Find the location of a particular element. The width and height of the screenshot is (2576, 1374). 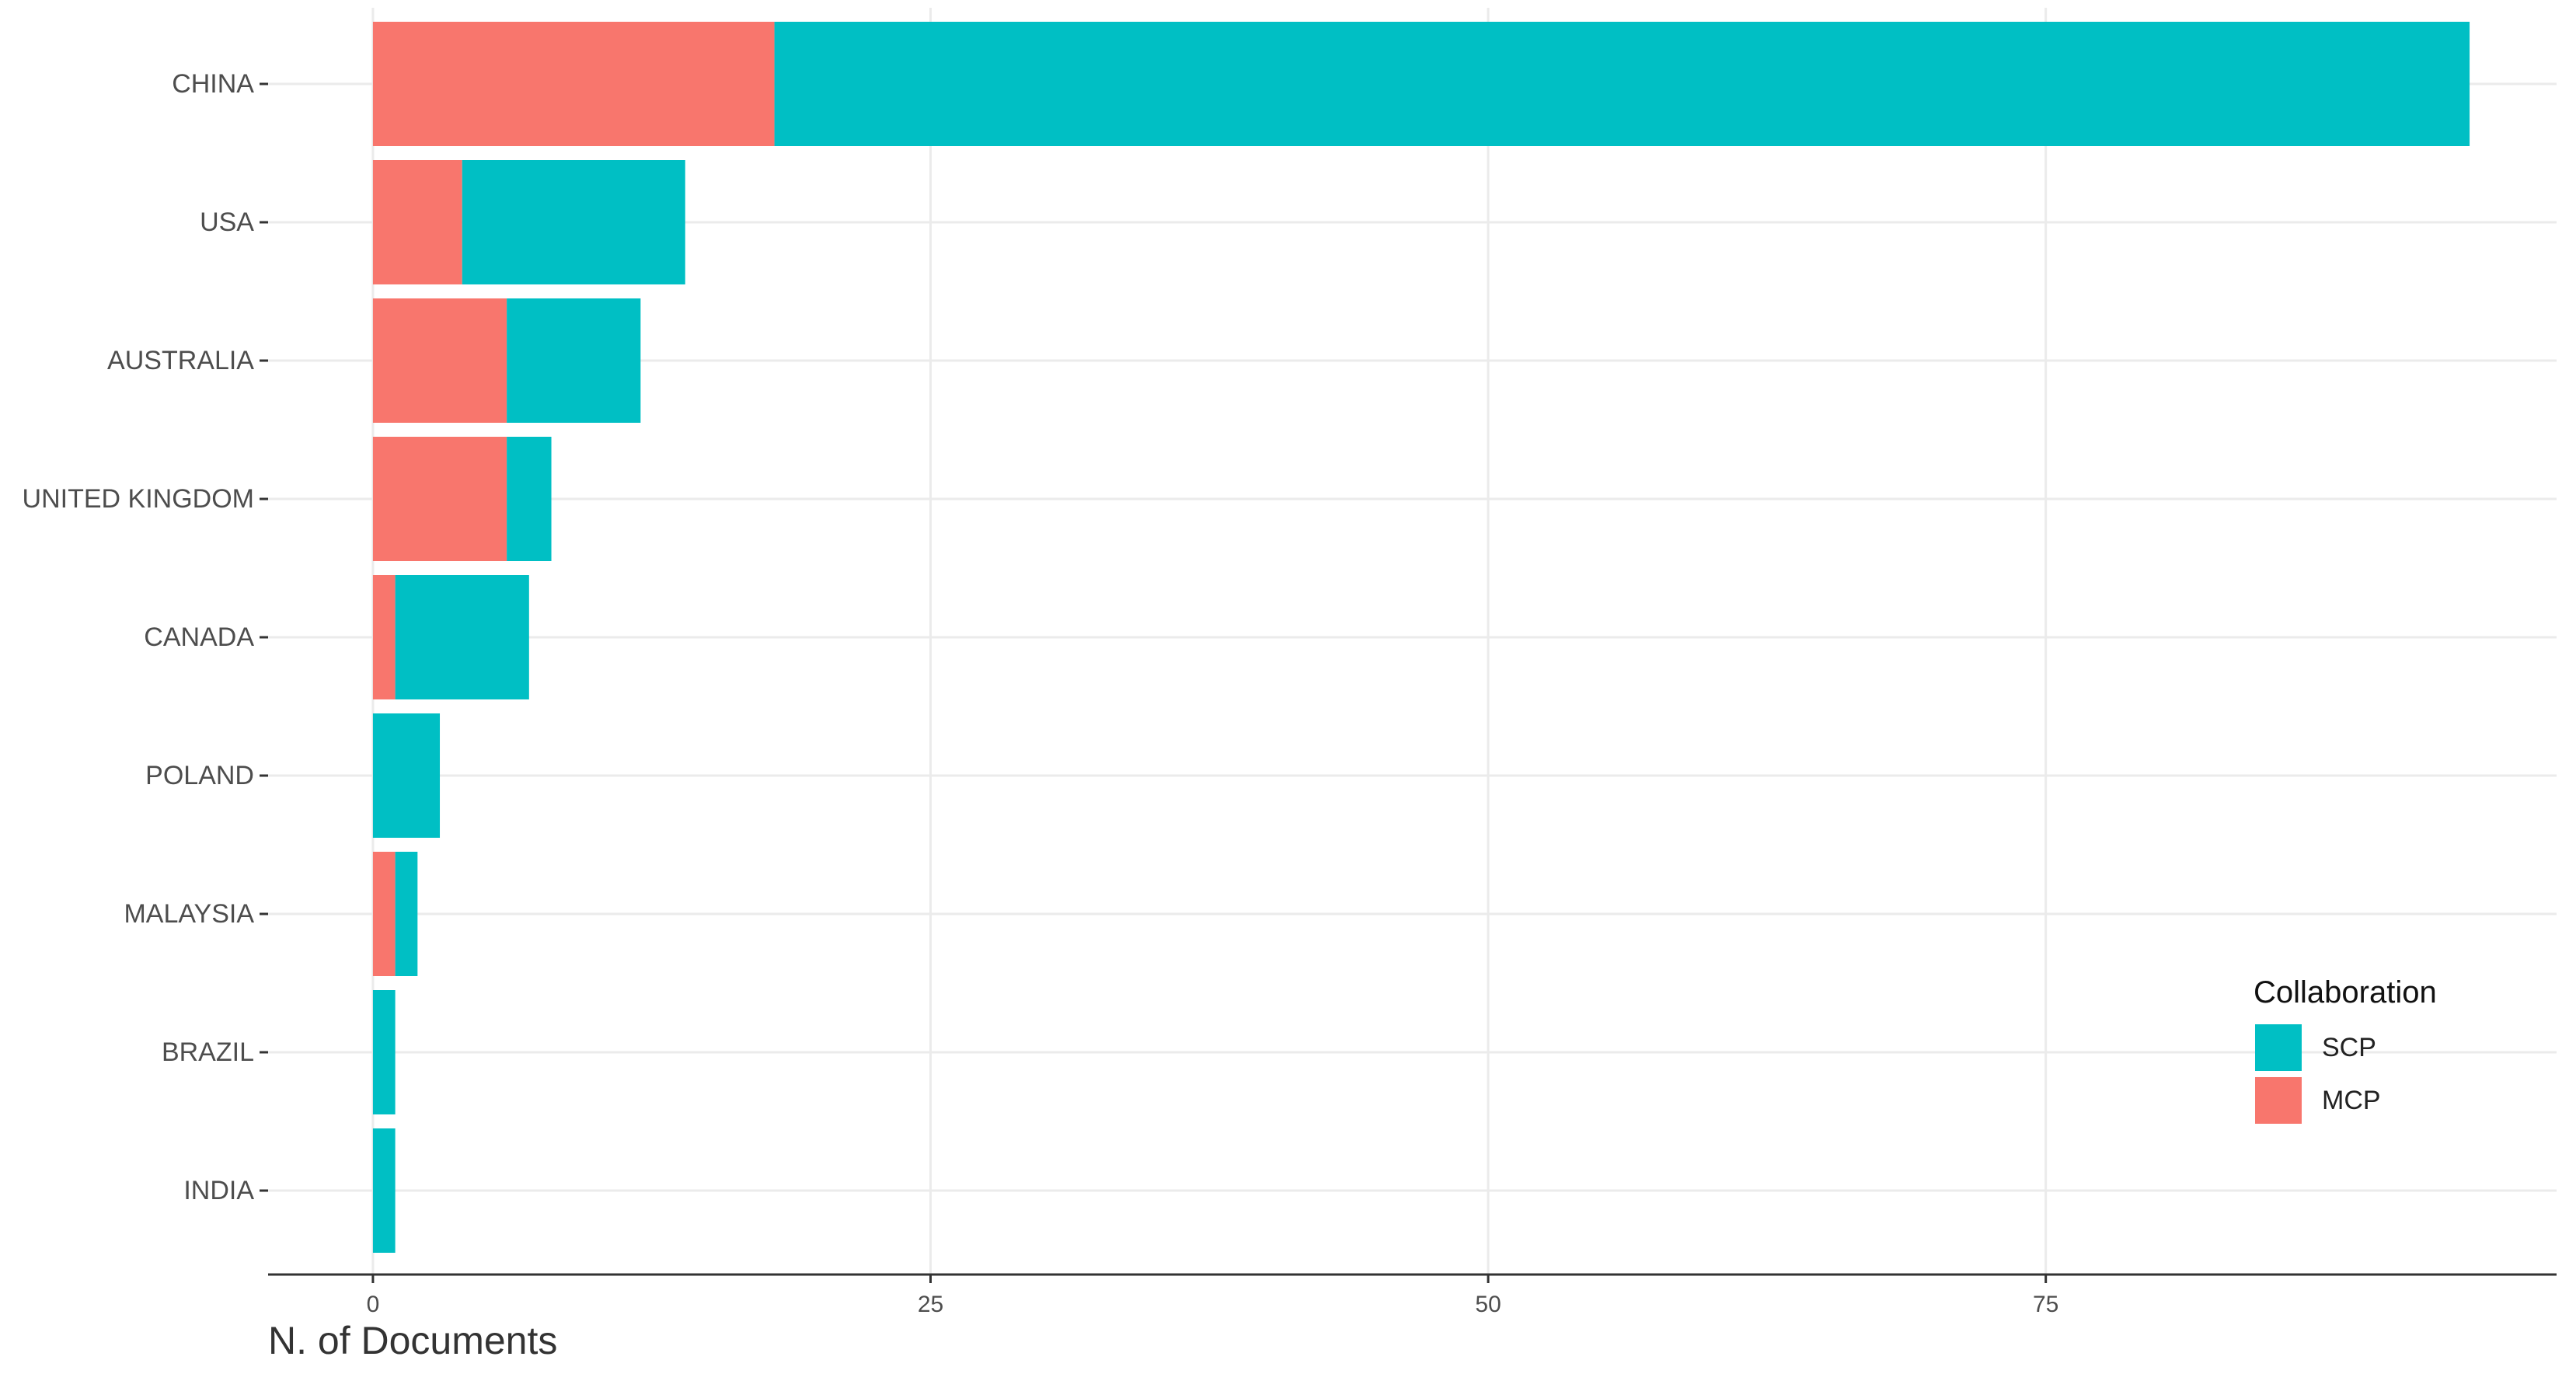

y-tick-label: UNITED KINGDOM is located at coordinates (138, 499).